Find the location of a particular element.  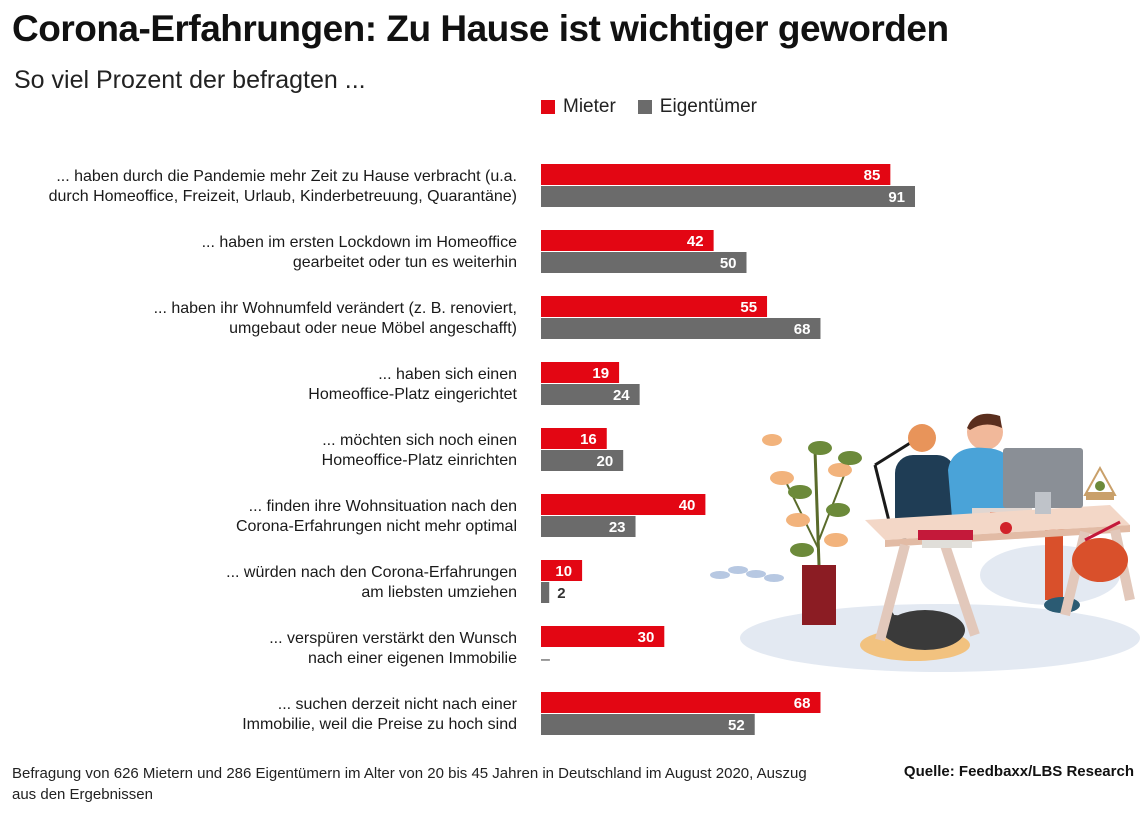

data-label: 30 is located at coordinates (646, 637).